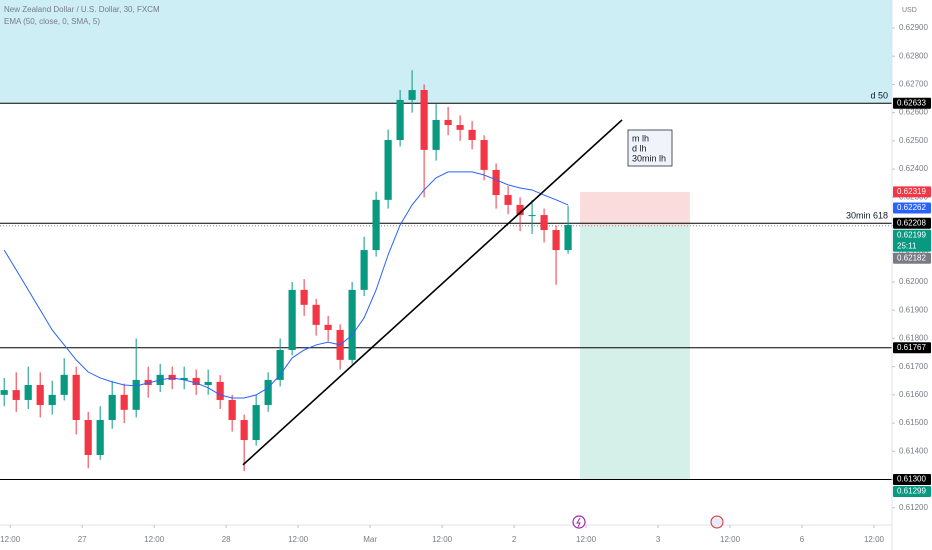 The width and height of the screenshot is (932, 550). I want to click on y-tick-label: 0.61400, so click(913, 450).